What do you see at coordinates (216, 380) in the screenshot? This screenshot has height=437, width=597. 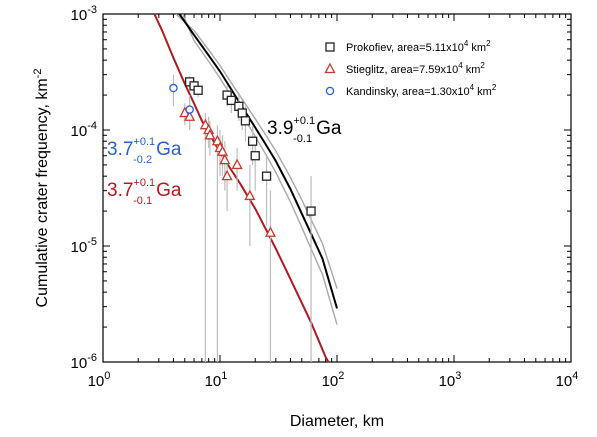 I see `x-tick-label: 10¹` at bounding box center [216, 380].